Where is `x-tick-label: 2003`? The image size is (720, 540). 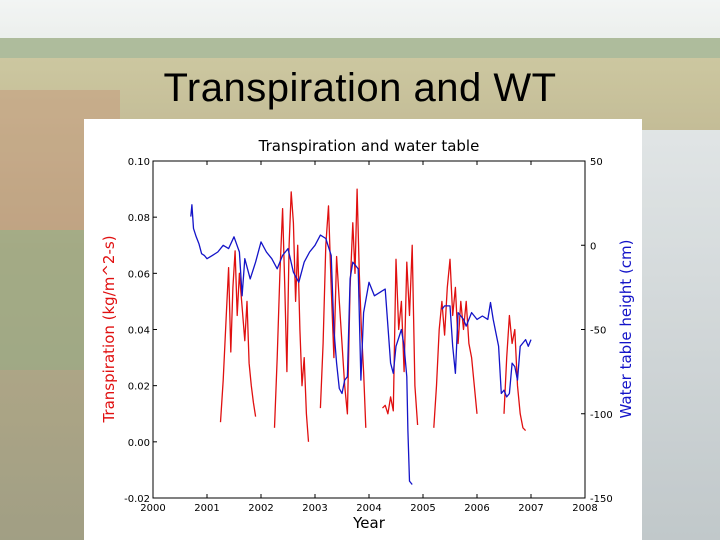
x-tick-label: 2003 is located at coordinates (314, 508).